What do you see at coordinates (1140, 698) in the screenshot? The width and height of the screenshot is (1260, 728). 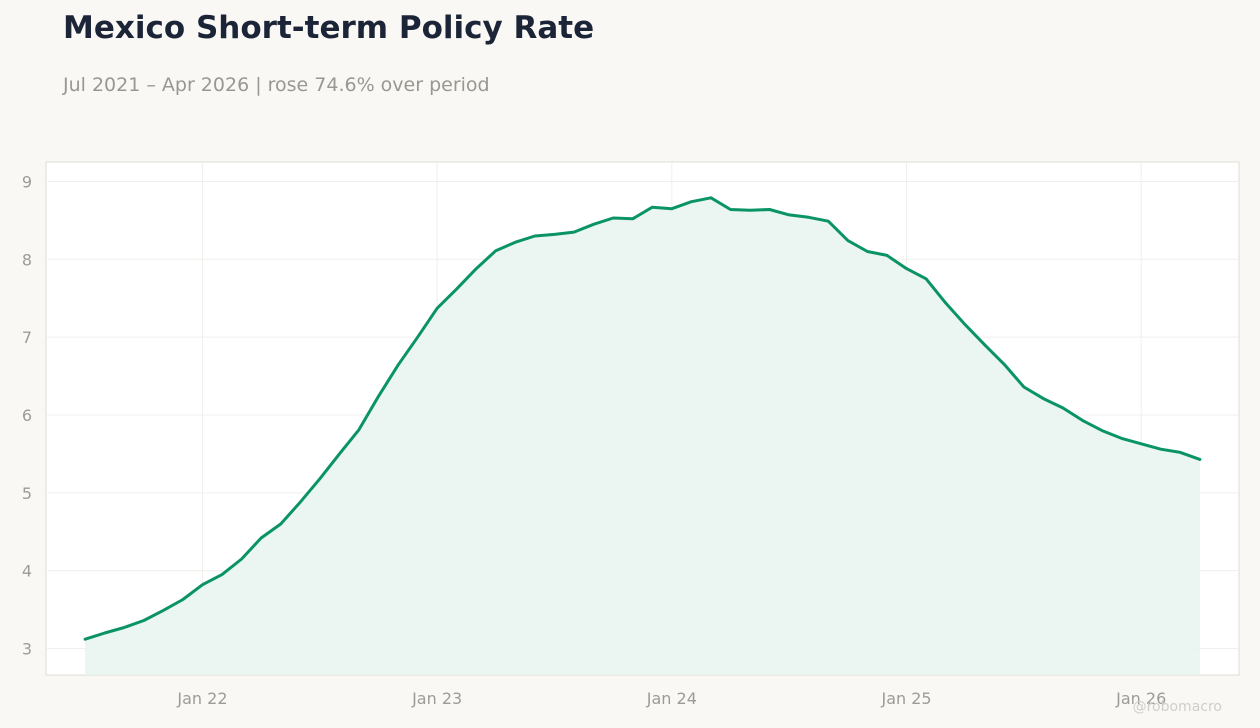 I see `x-tick-label: Jan 26` at bounding box center [1140, 698].